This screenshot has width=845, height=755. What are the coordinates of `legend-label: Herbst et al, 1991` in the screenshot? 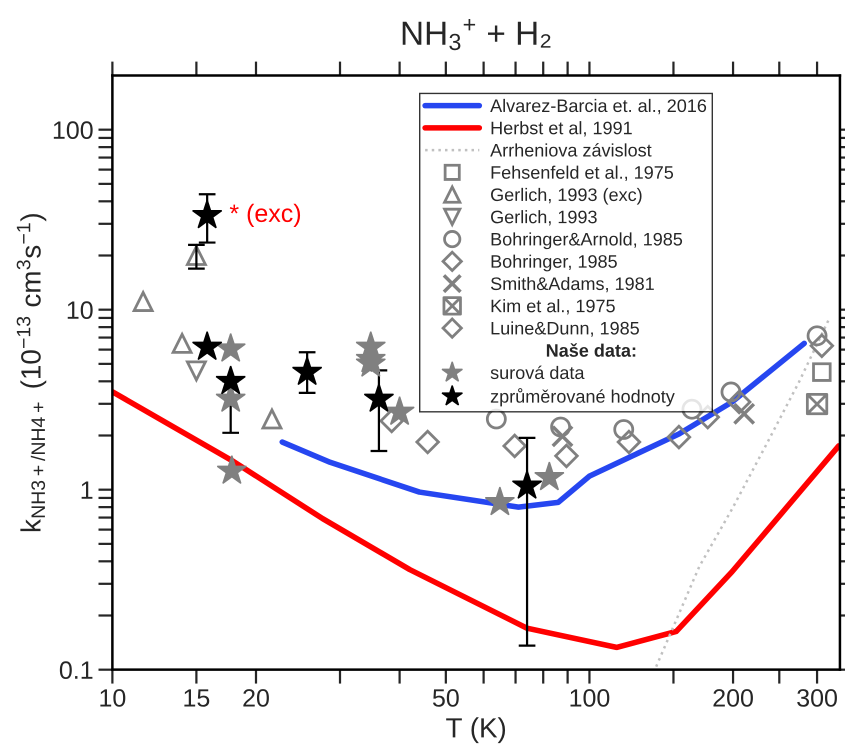 It's located at (562, 128).